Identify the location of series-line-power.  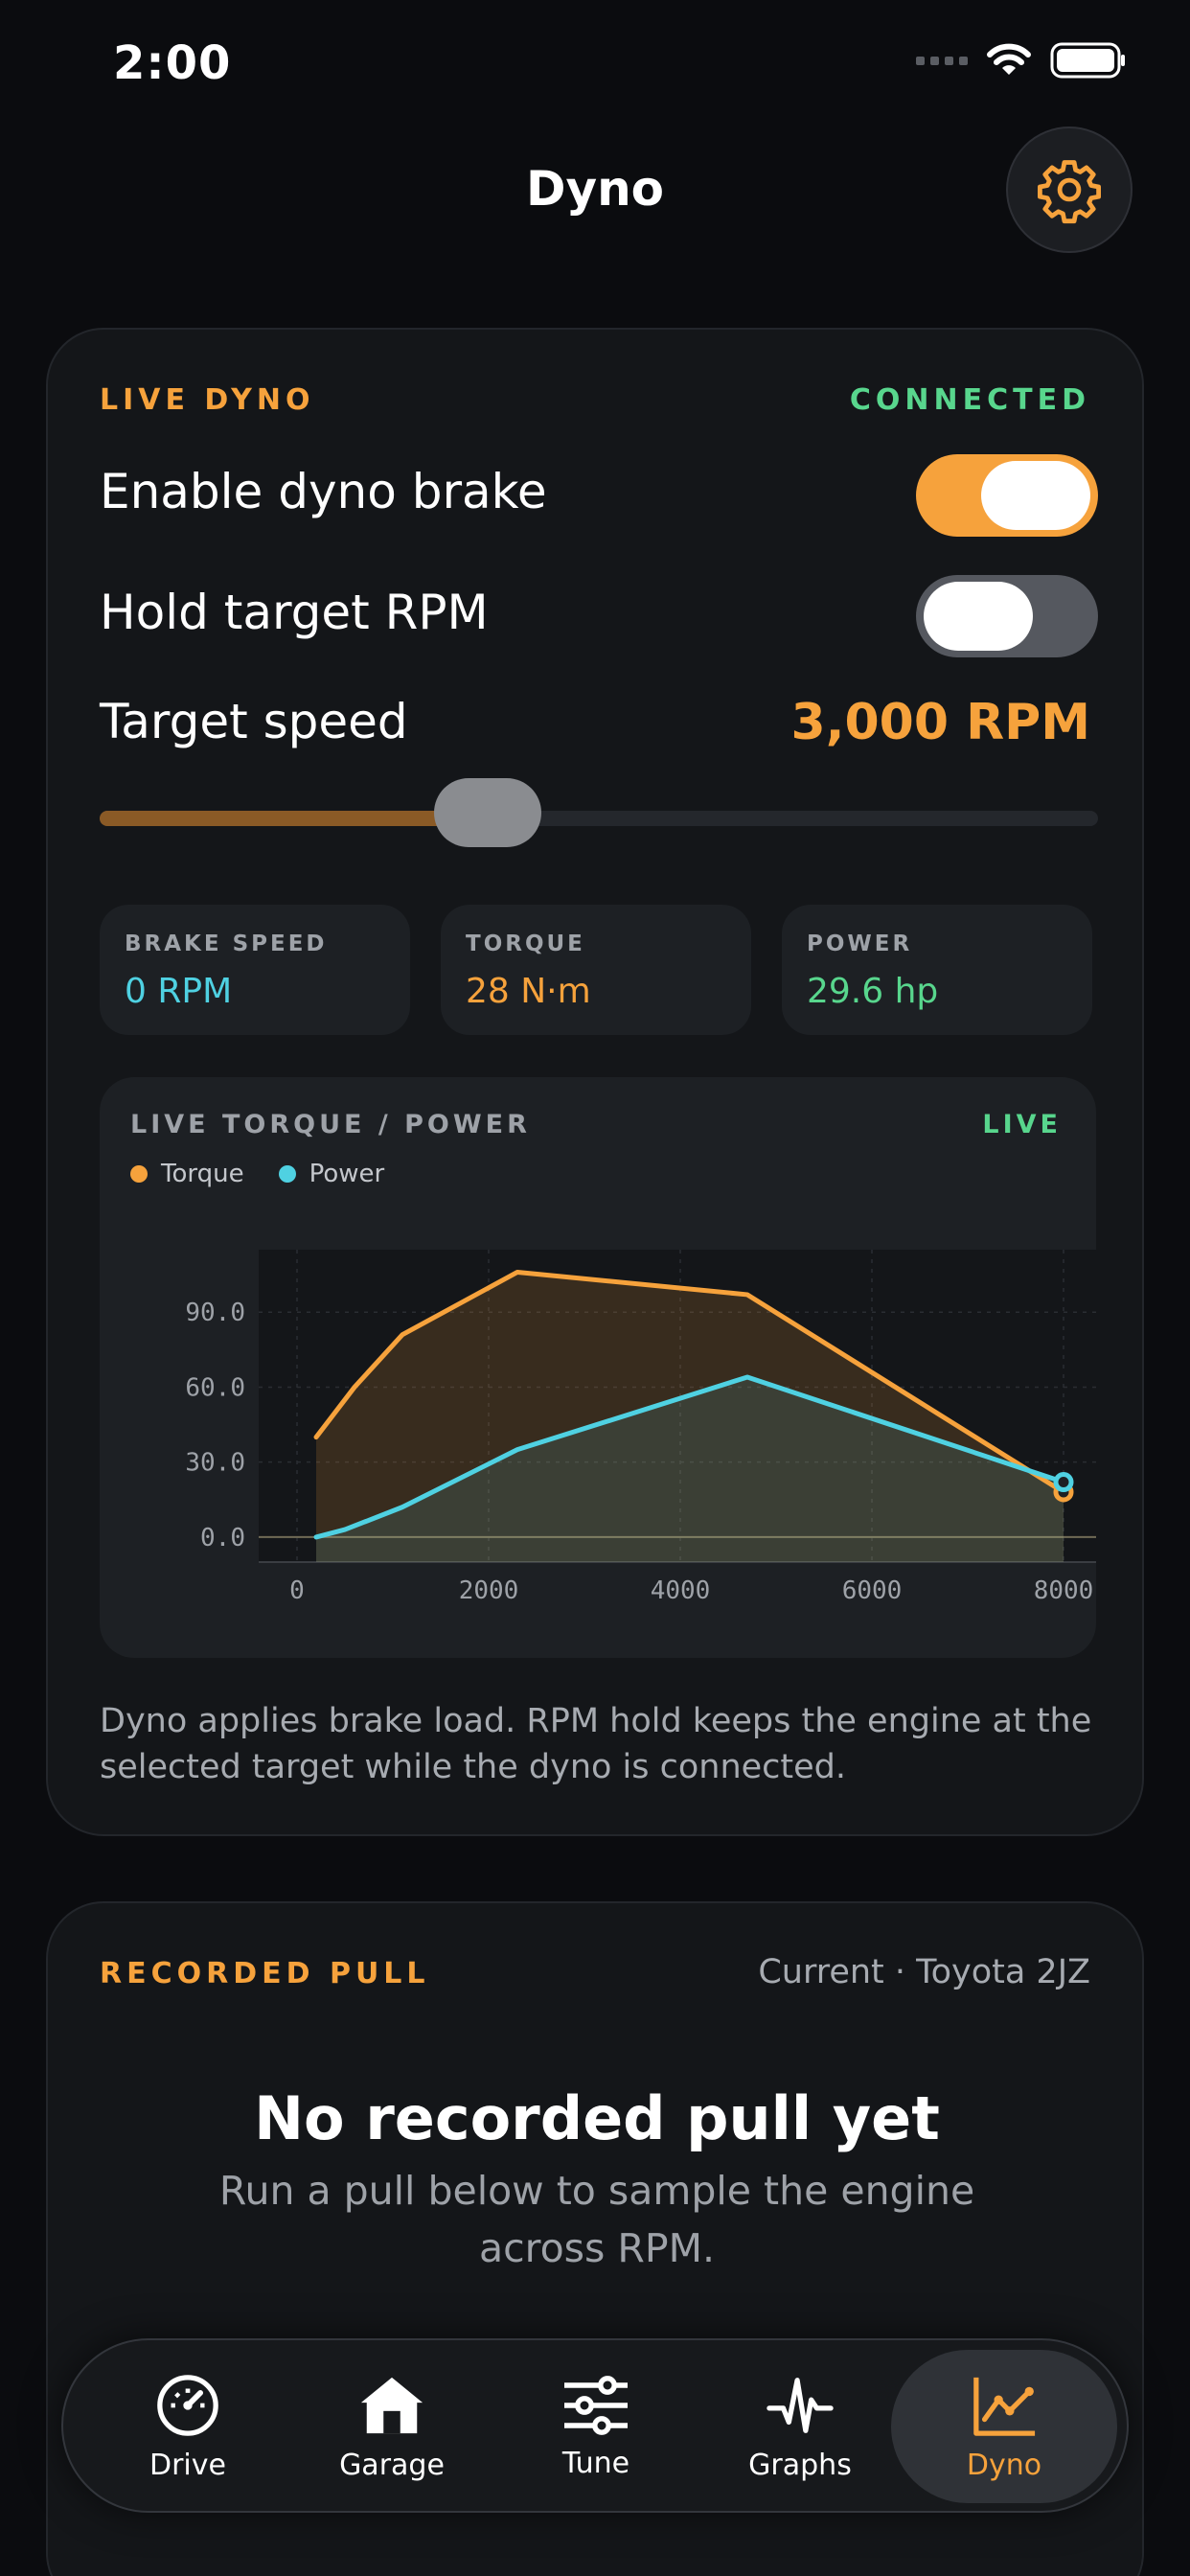
(689, 1457).